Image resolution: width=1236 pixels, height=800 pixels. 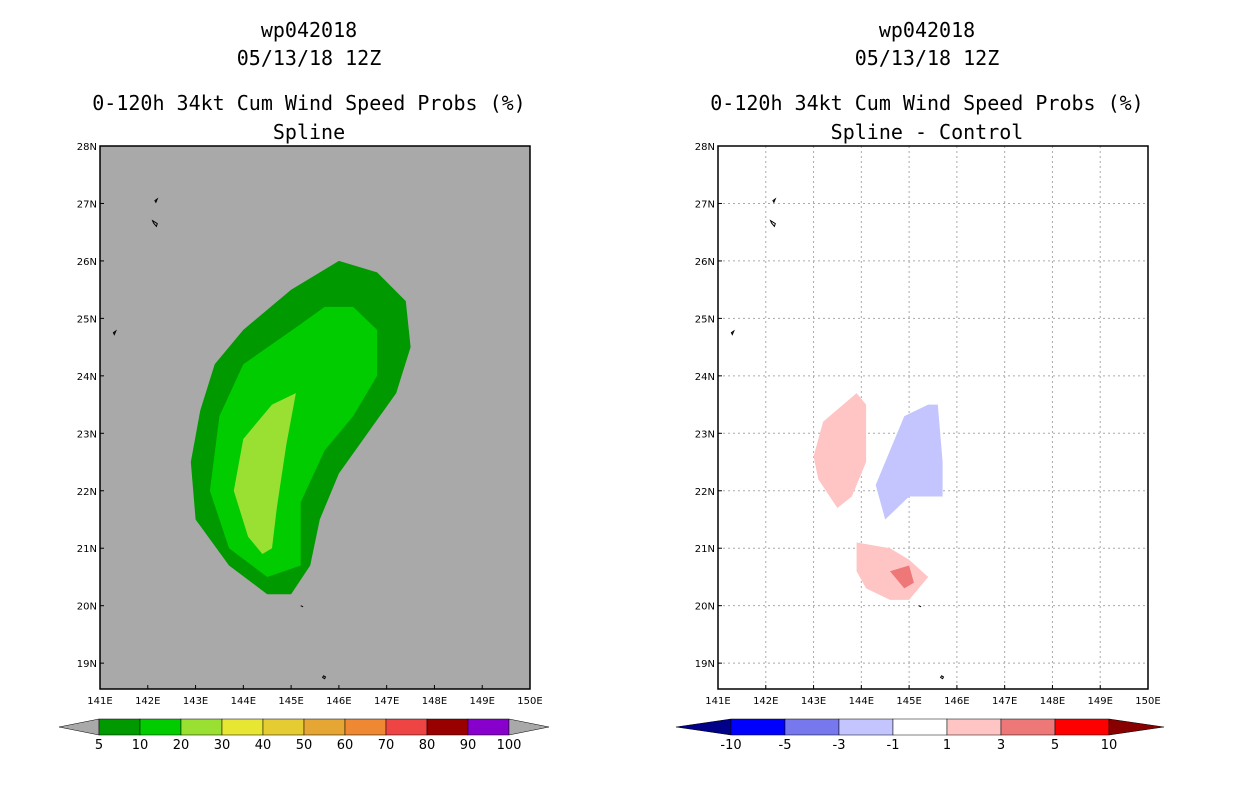 I want to click on colorbar-label: -5, so click(x=785, y=745).